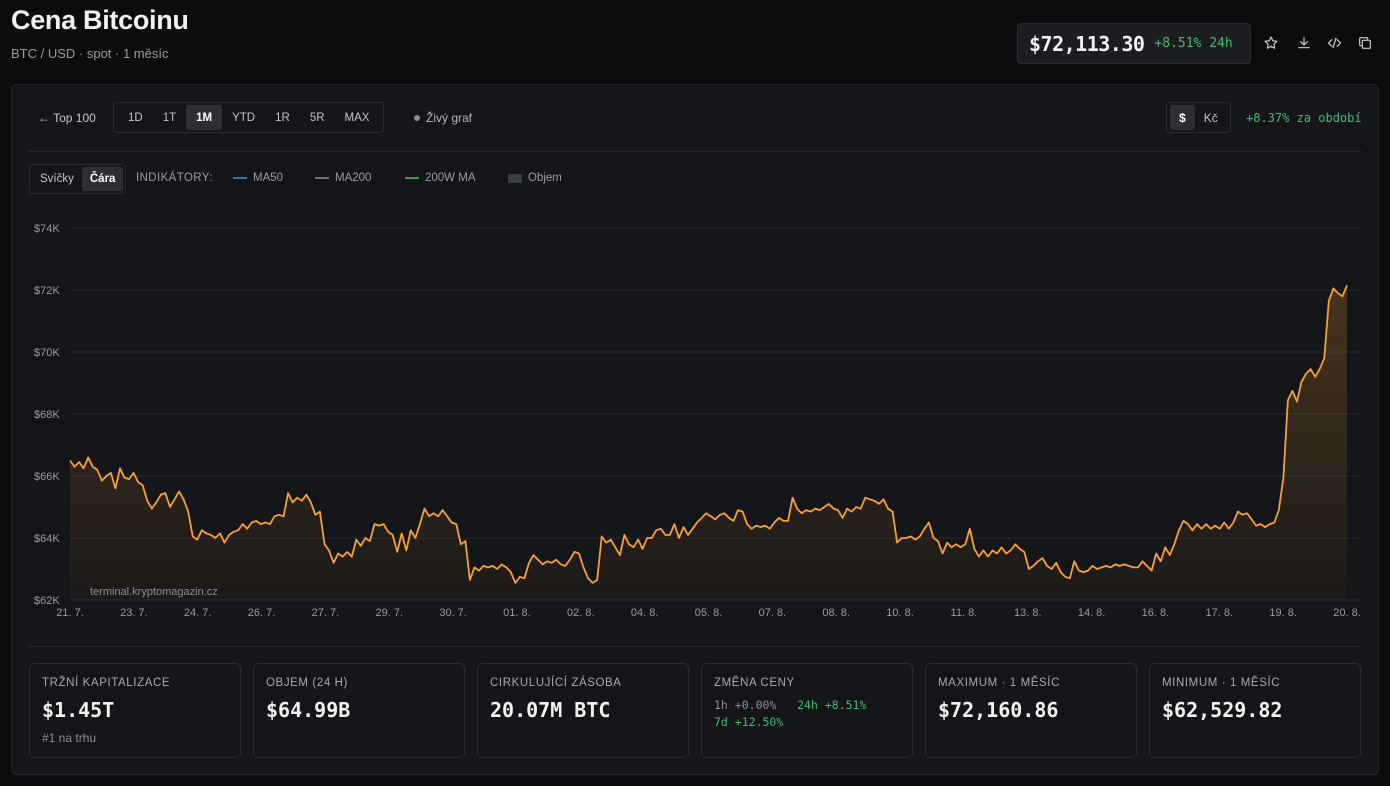 The width and height of the screenshot is (1390, 786). What do you see at coordinates (695, 646) in the screenshot?
I see `stats-divider` at bounding box center [695, 646].